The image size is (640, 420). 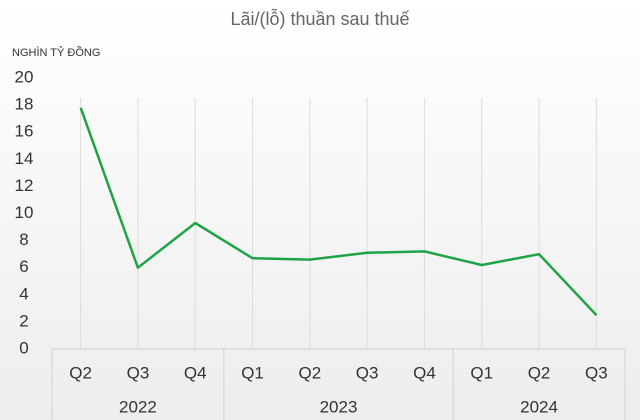 I want to click on y-tick-label: 6, so click(x=23, y=266).